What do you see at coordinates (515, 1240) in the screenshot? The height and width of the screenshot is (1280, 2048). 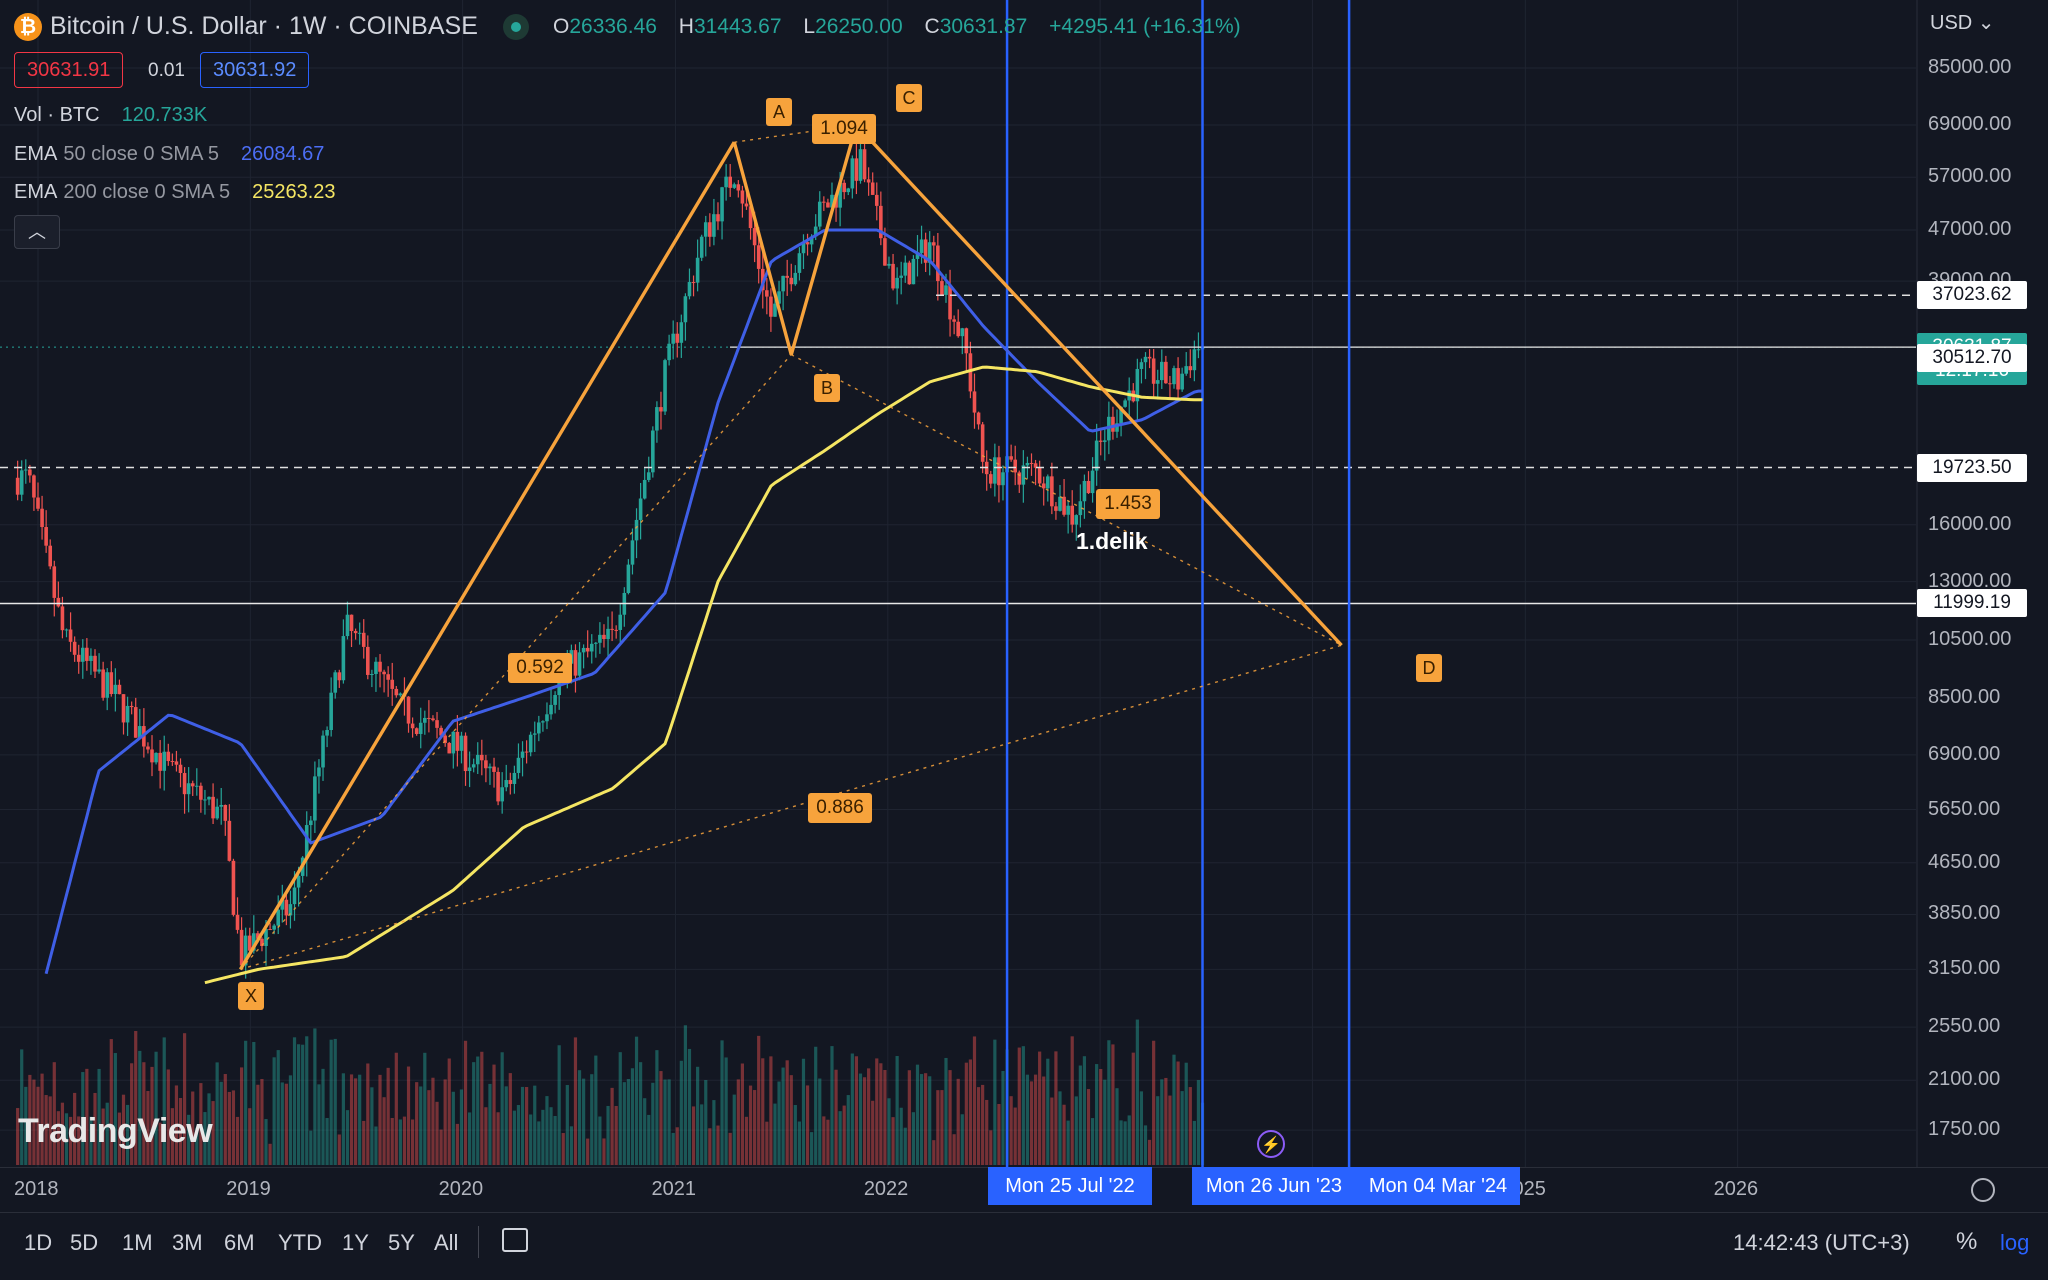 I see `calendar-icon` at bounding box center [515, 1240].